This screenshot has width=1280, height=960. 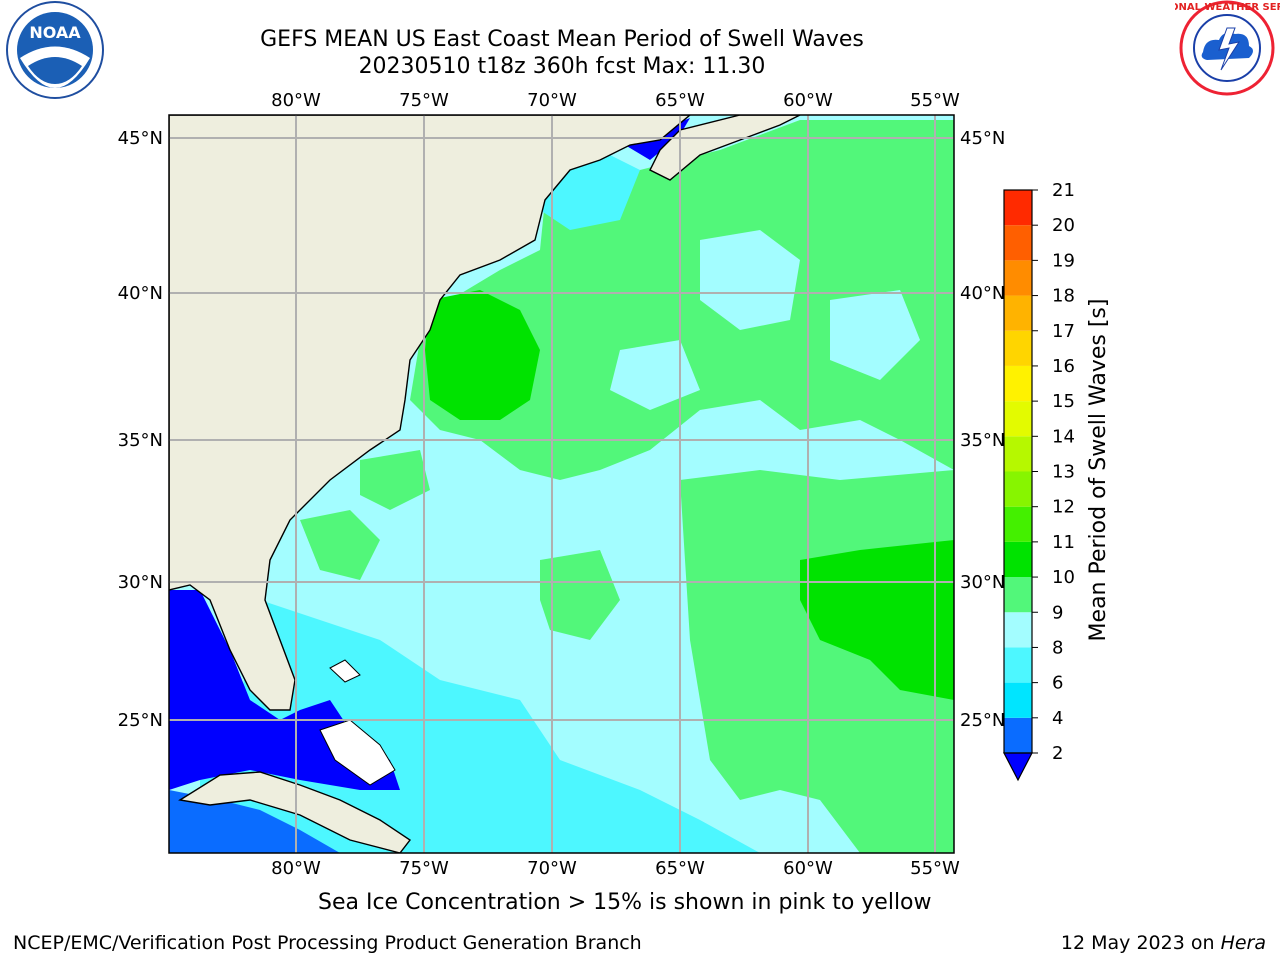 What do you see at coordinates (680, 100) in the screenshot?
I see `lon-label-top: 65°W` at bounding box center [680, 100].